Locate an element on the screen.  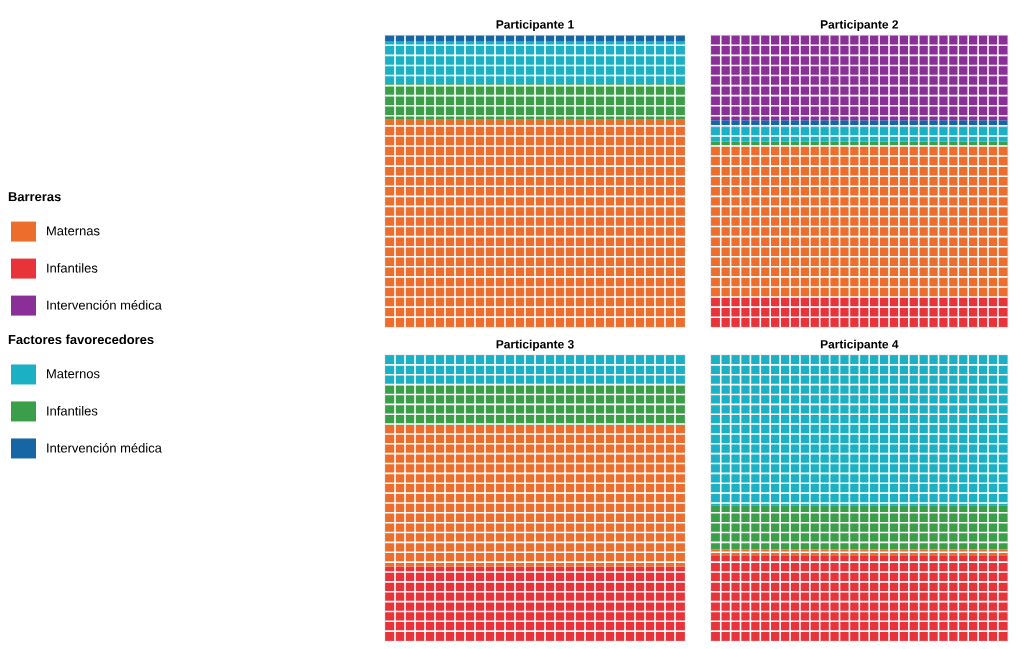
legend-label: Maternos is located at coordinates (73, 374).